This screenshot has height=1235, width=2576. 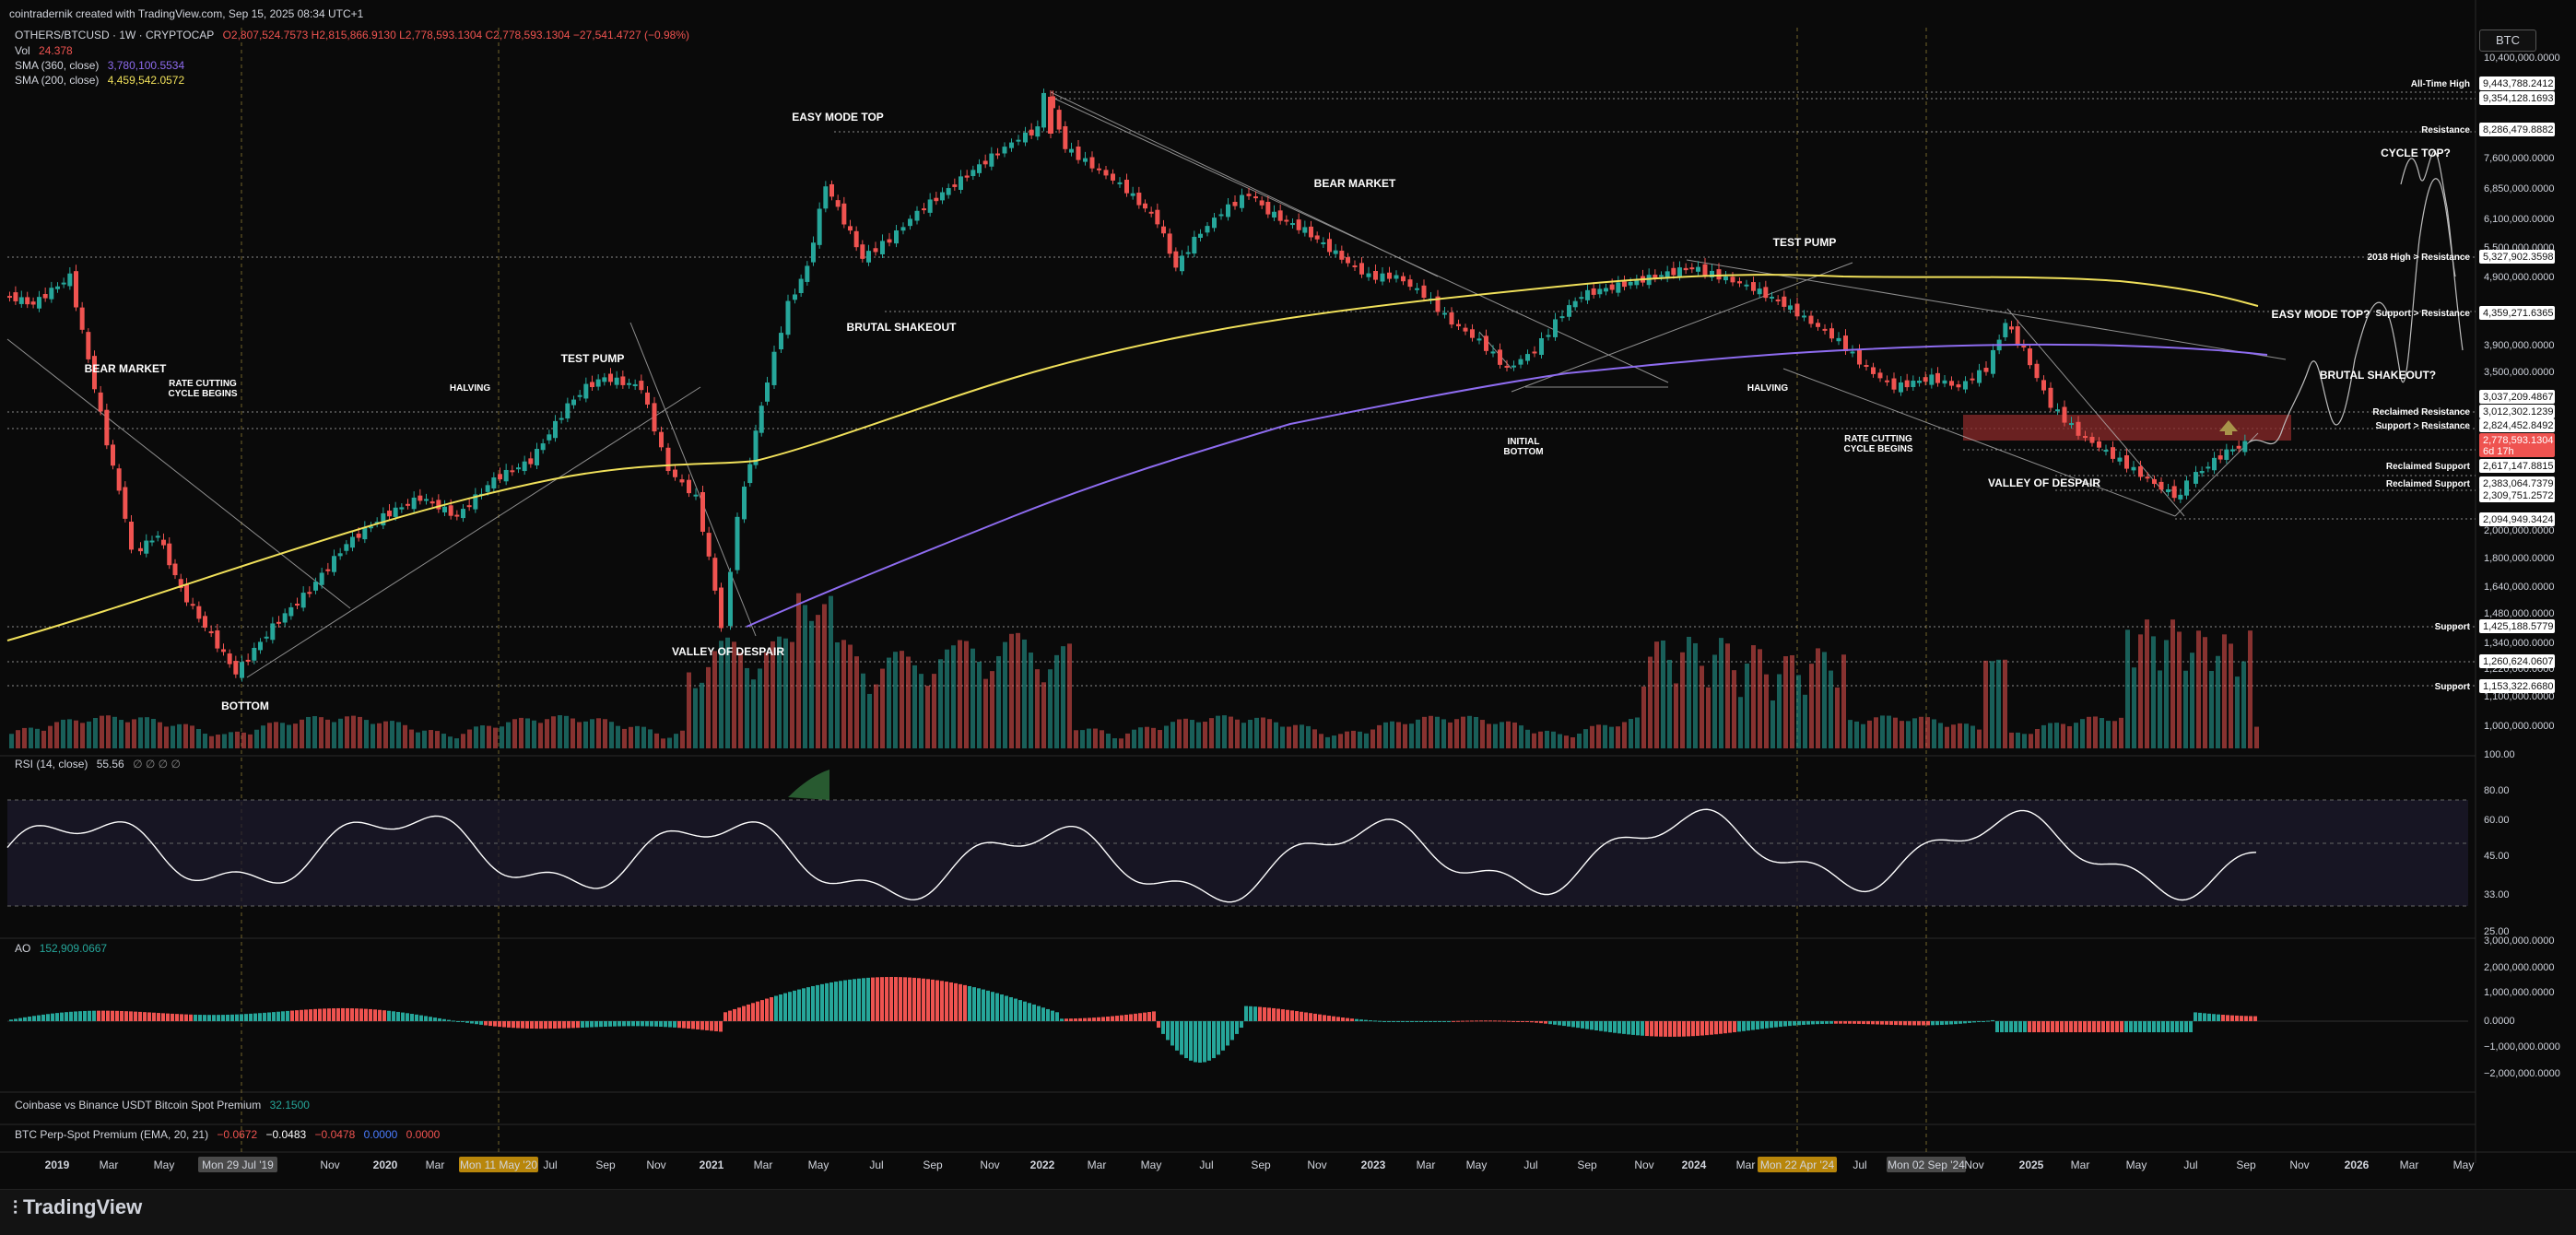 I want to click on sma360-line, so click(x=1507, y=486).